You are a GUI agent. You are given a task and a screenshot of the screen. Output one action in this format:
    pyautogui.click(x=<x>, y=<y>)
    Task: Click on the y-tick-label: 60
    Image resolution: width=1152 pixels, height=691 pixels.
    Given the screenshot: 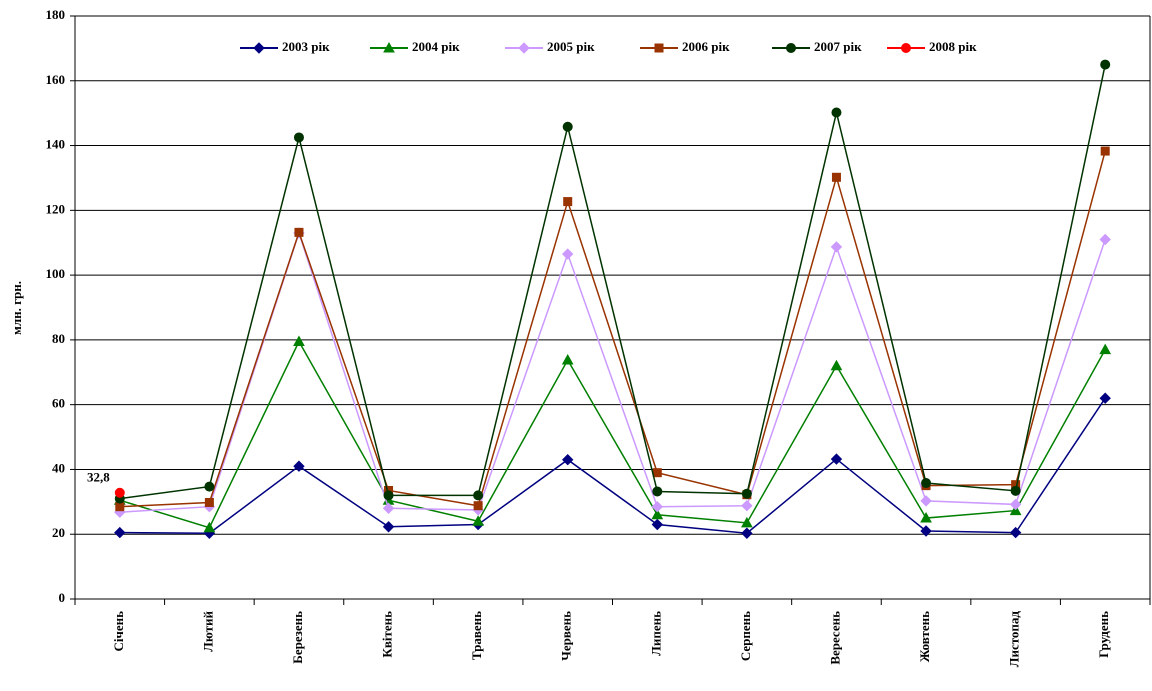 What is the action you would take?
    pyautogui.click(x=58, y=403)
    